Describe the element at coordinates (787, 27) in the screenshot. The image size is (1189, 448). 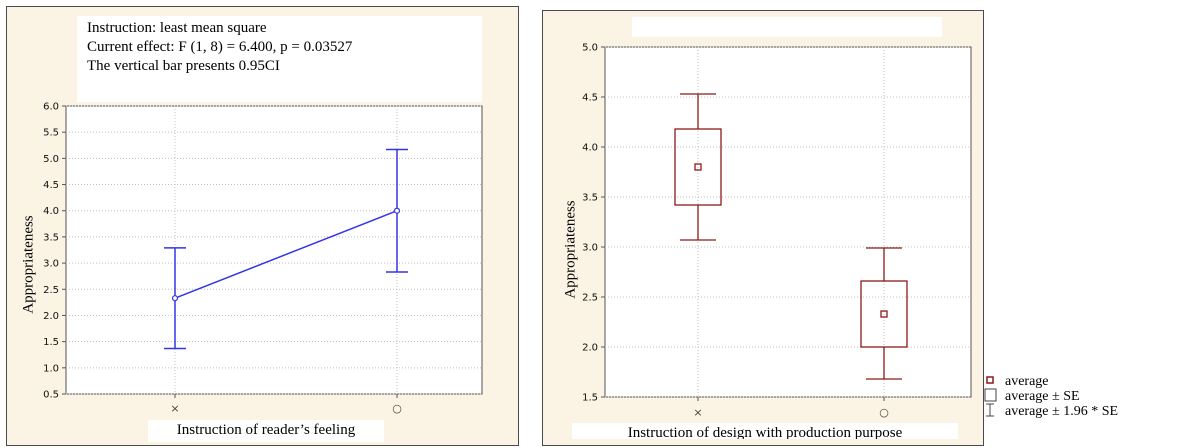
I see `right-chart-title-box` at that location.